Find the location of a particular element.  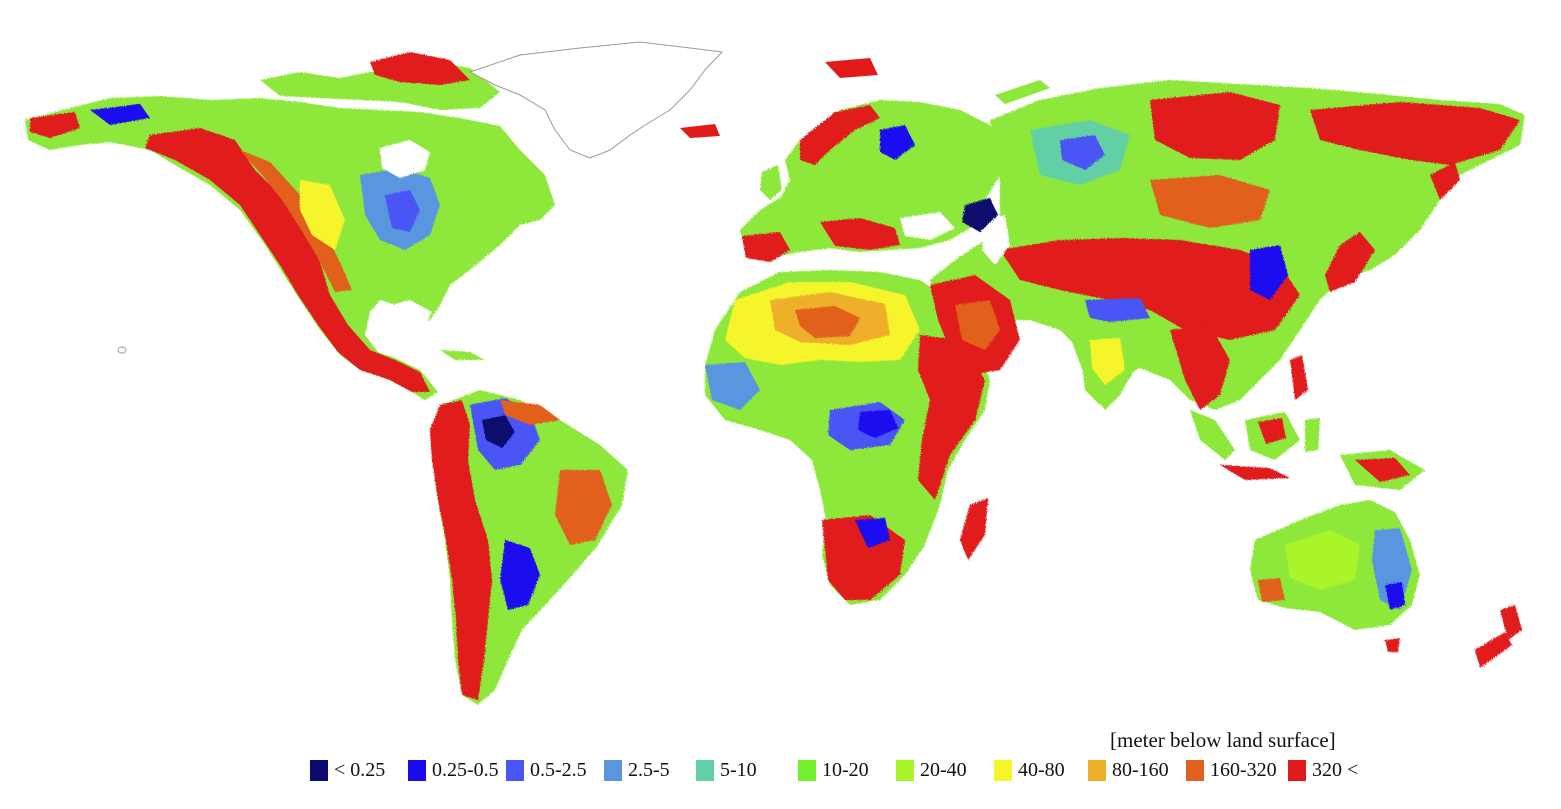

legend-item: 0.5-2.5 is located at coordinates (546, 770).